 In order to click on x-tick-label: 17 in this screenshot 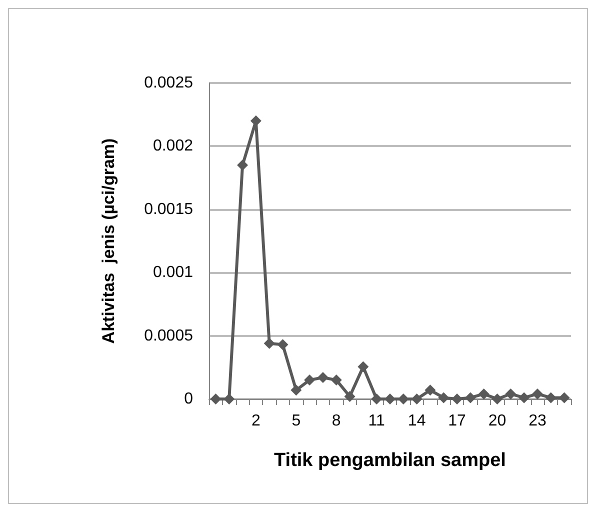, I will do `click(457, 421)`.